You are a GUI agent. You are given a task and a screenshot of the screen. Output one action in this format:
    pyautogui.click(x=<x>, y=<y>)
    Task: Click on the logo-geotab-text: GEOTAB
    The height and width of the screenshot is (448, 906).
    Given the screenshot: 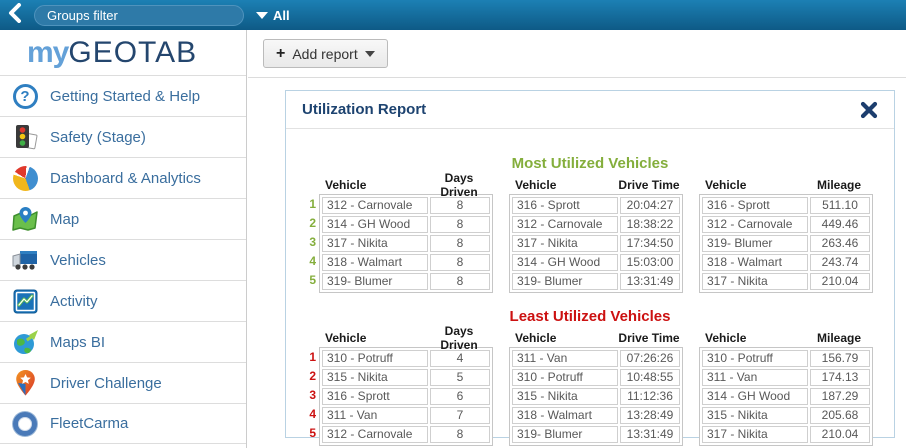 What is the action you would take?
    pyautogui.click(x=133, y=52)
    